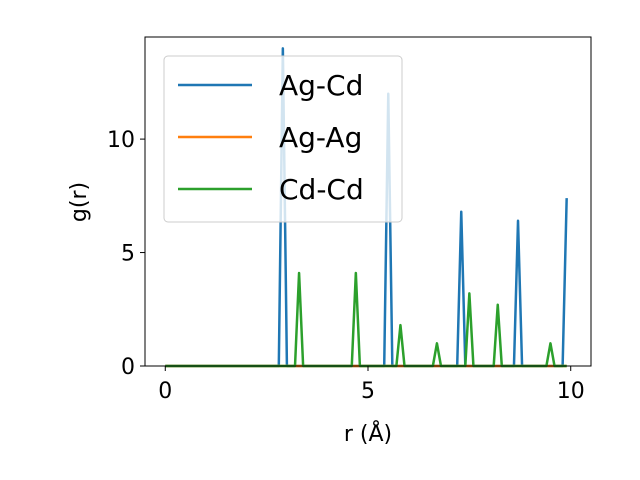  I want to click on legend-label-ag-cd: Ag-Cd, so click(321, 85).